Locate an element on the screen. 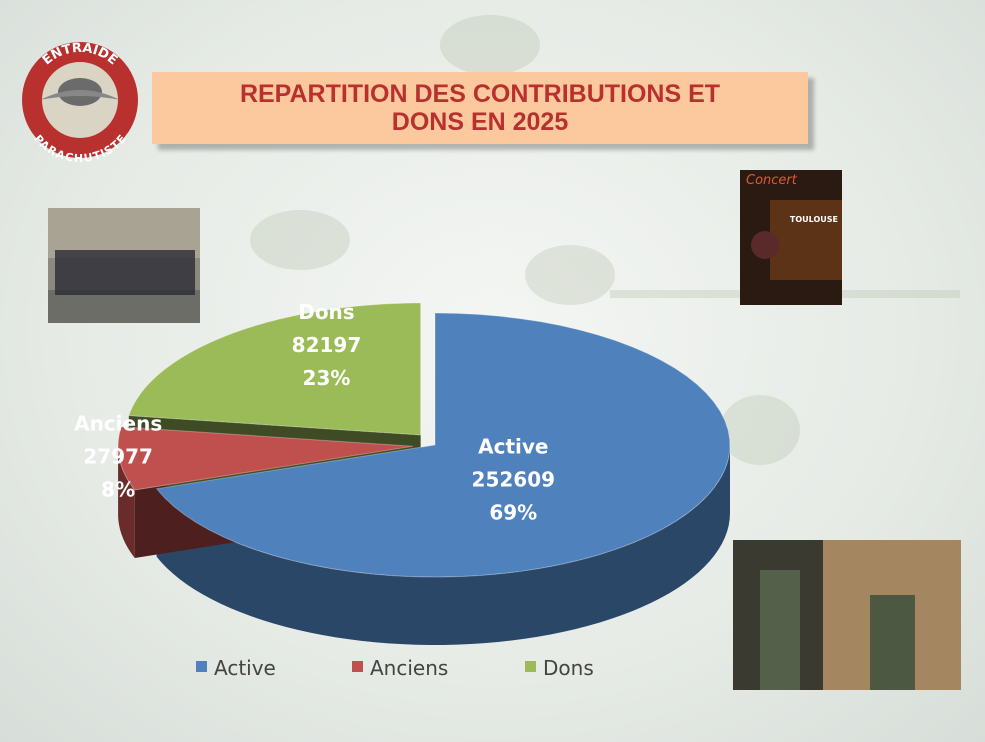 The width and height of the screenshot is (985, 742). poster-place: TOULOUSE is located at coordinates (814, 219).